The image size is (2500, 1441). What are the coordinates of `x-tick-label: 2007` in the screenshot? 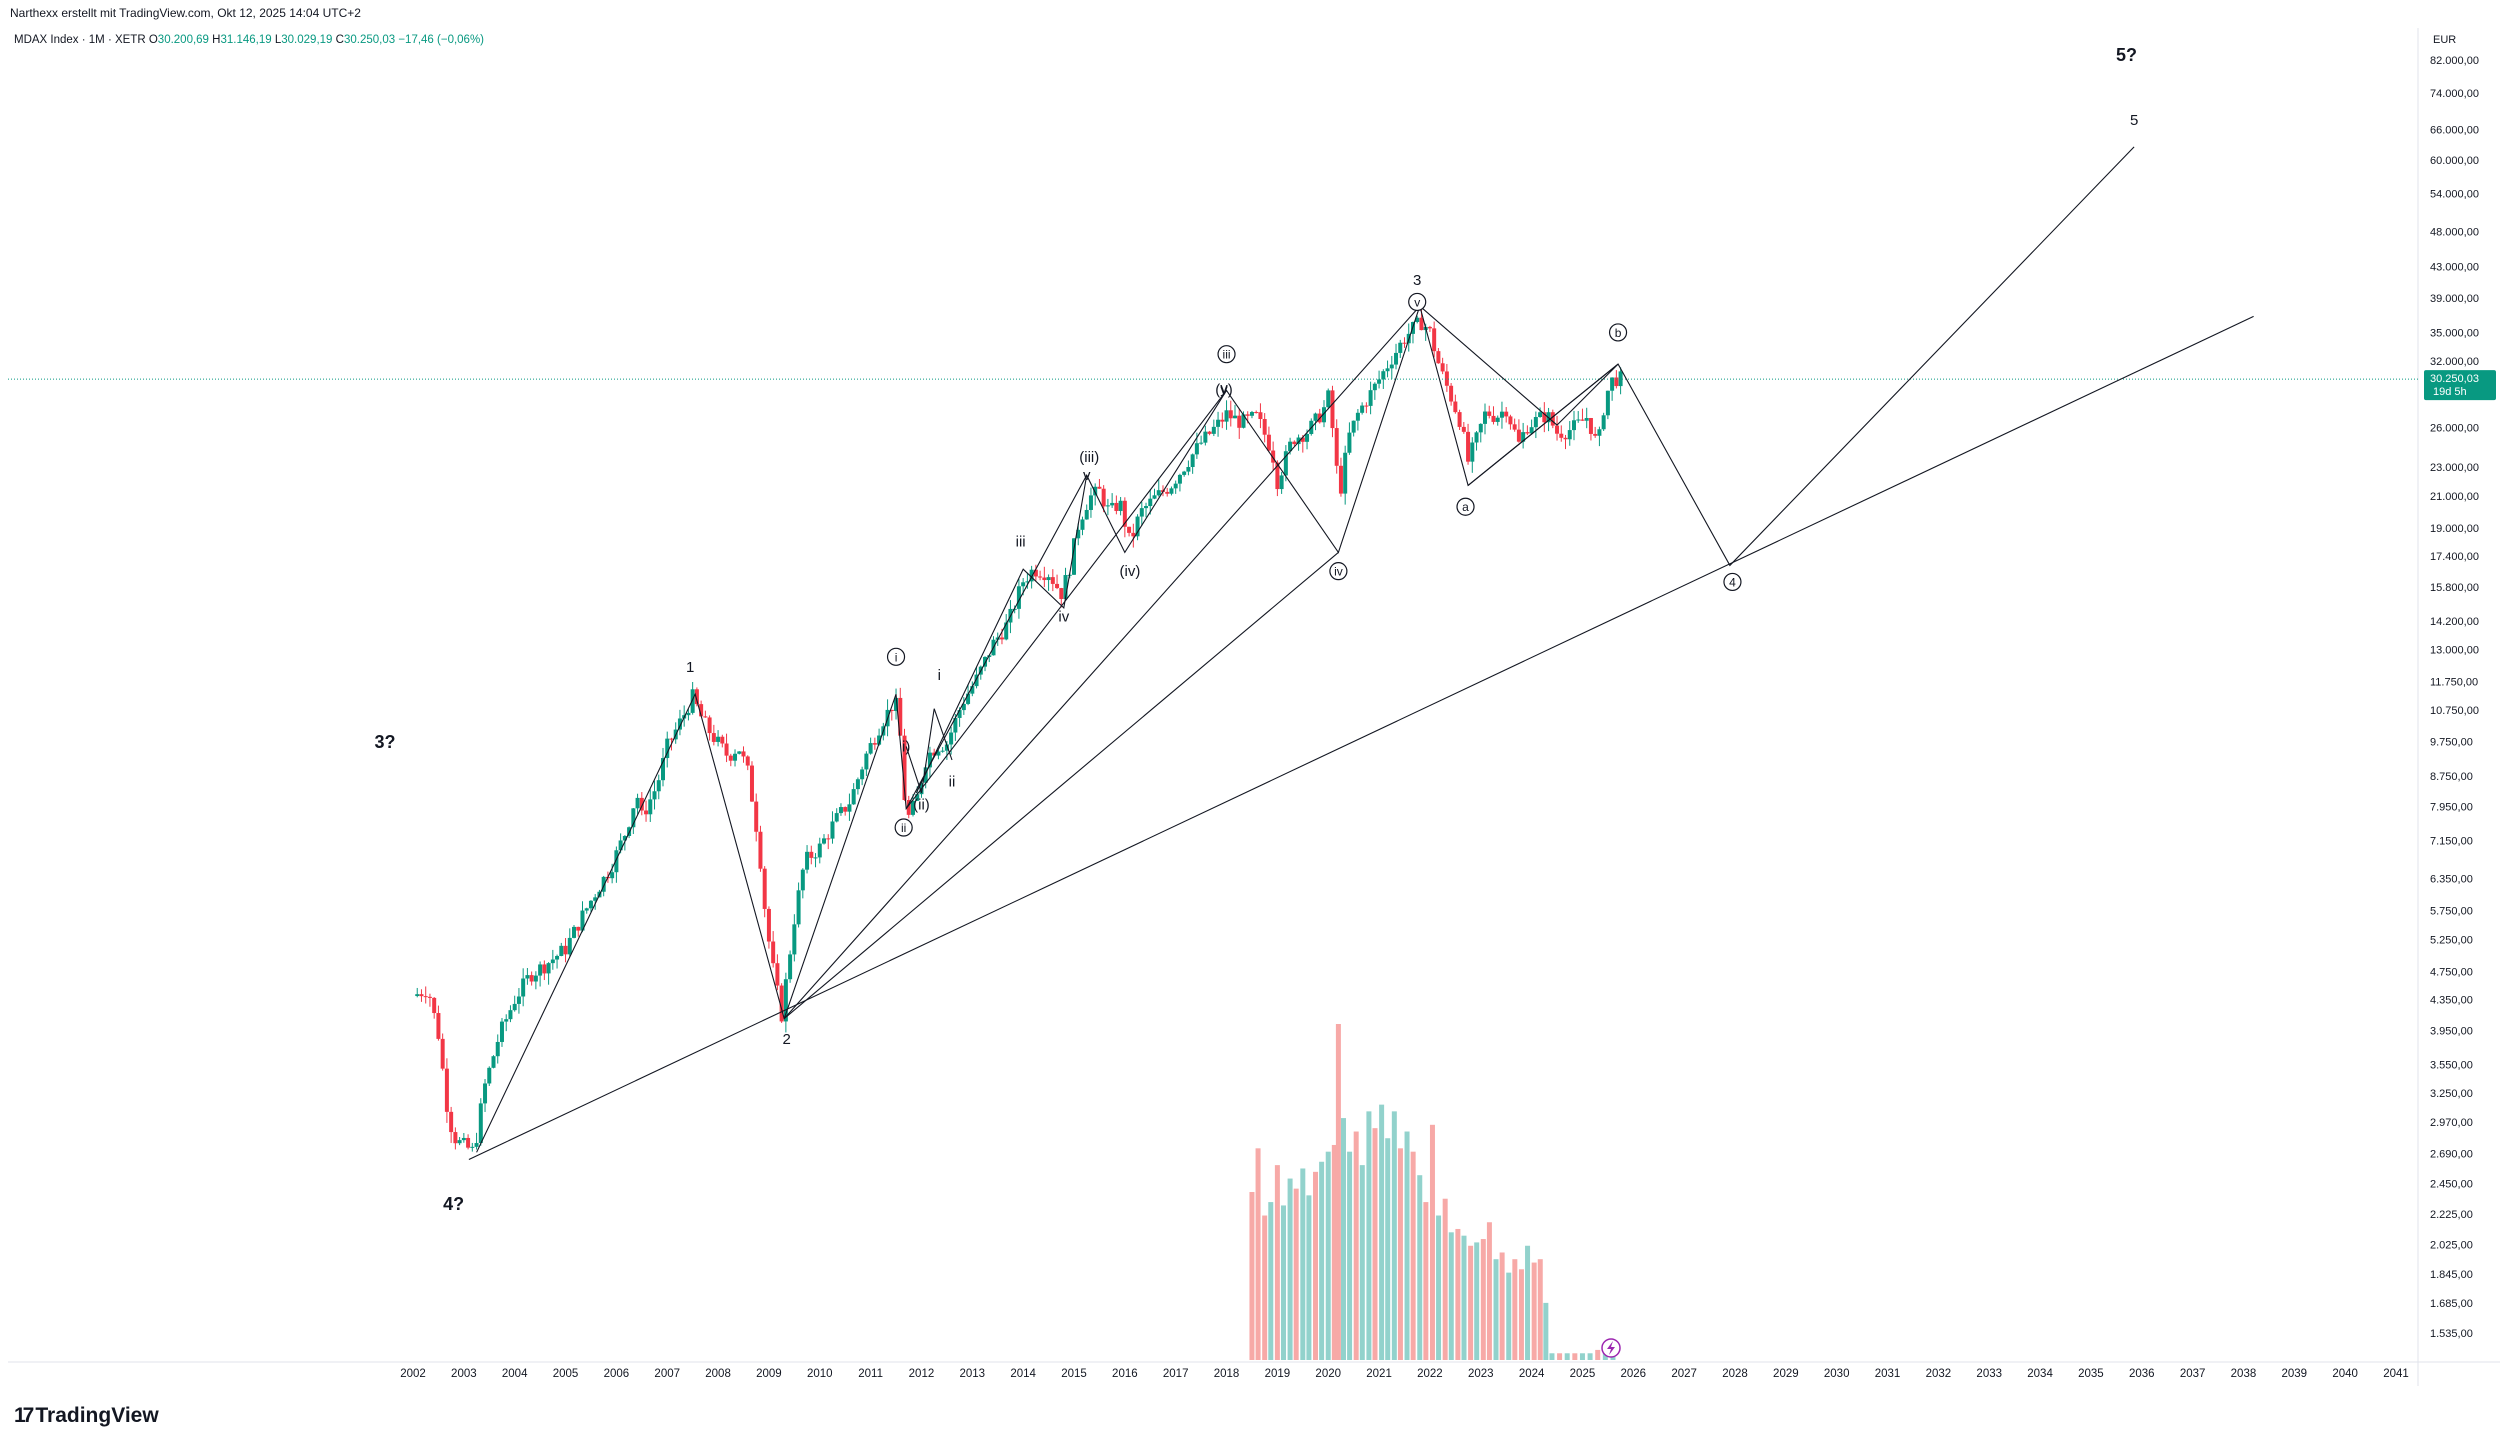 It's located at (667, 1374).